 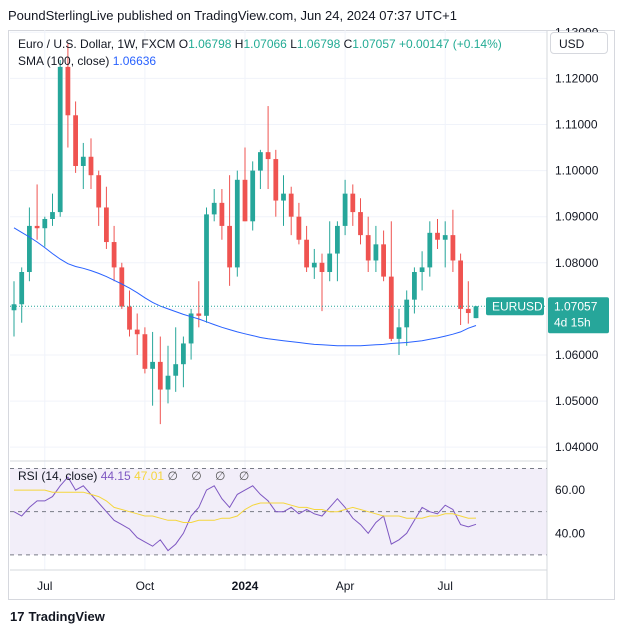 What do you see at coordinates (547, 315) in the screenshot?
I see `price-tag: EURUSD 1.07057 4d 15h` at bounding box center [547, 315].